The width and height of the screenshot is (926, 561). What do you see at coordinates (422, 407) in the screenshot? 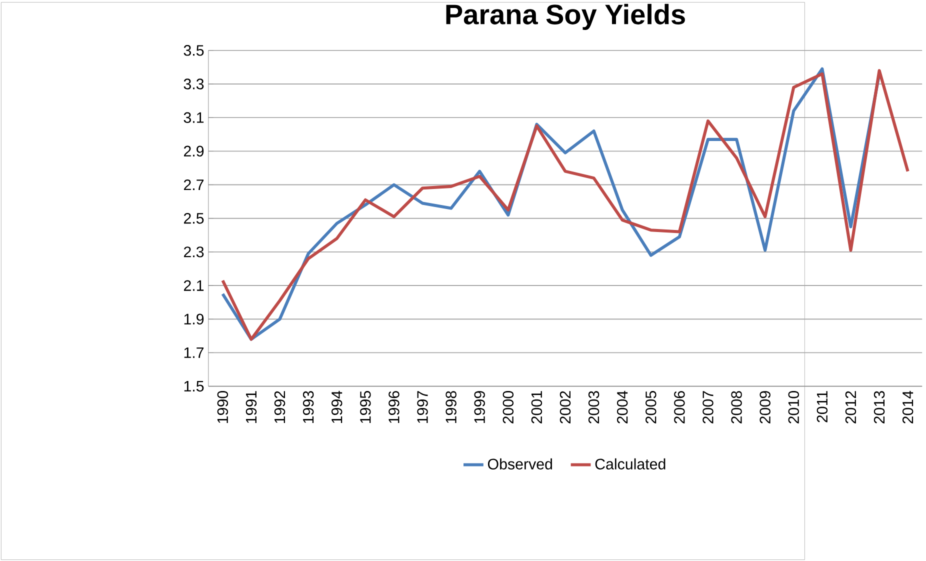
I see `x-tick-label: 1997` at bounding box center [422, 407].